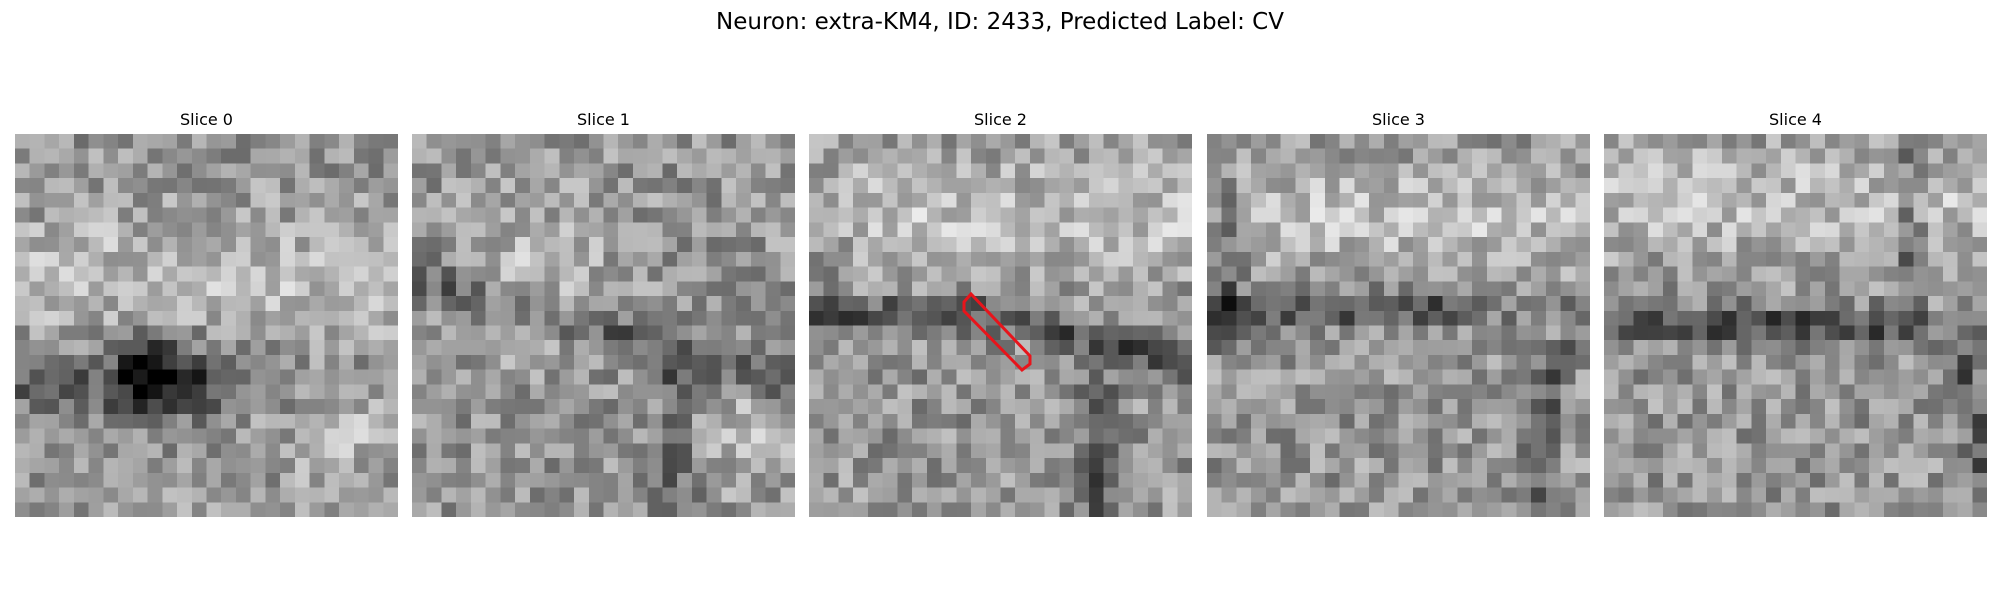  I want to click on slice-panel-2: Slice 2, so click(1000, 312).